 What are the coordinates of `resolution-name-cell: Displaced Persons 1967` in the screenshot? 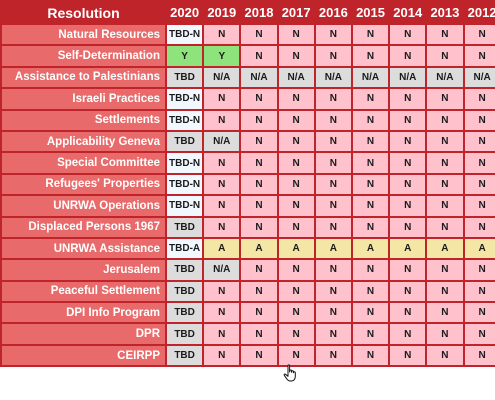 It's located at (83, 227).